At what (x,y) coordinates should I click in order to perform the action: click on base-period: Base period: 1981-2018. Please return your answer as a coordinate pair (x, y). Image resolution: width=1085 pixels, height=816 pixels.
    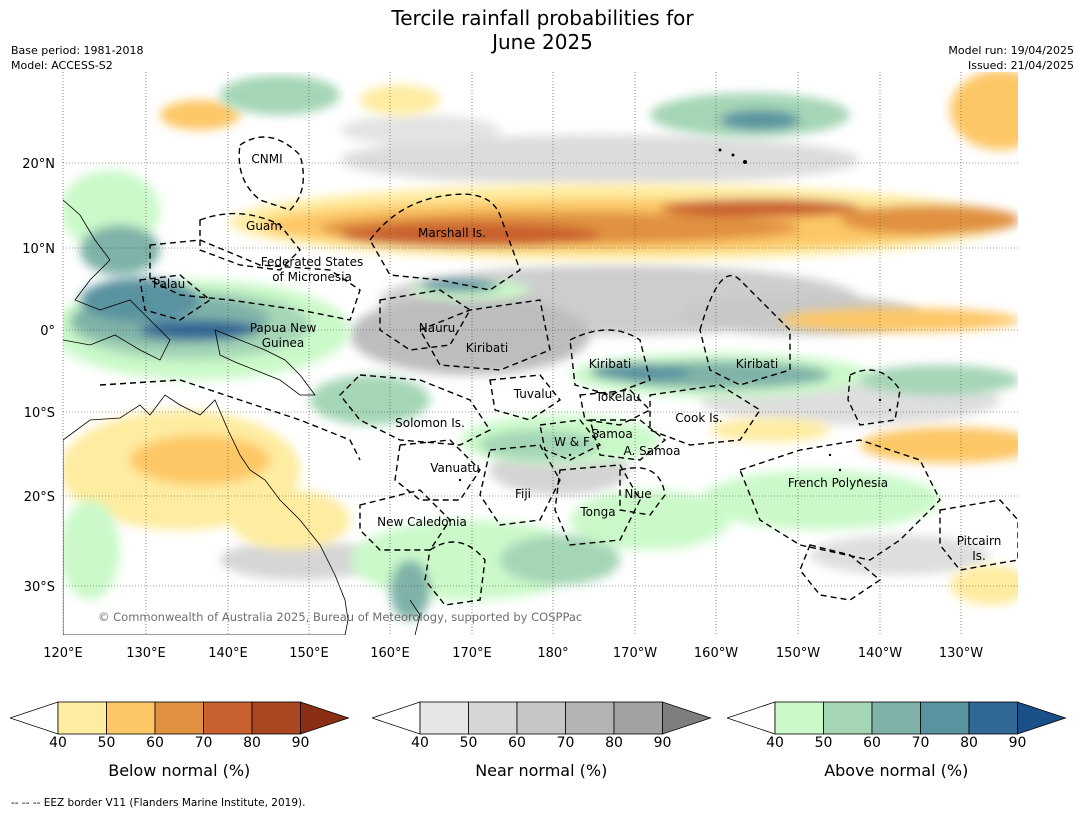
    Looking at the image, I should click on (77, 50).